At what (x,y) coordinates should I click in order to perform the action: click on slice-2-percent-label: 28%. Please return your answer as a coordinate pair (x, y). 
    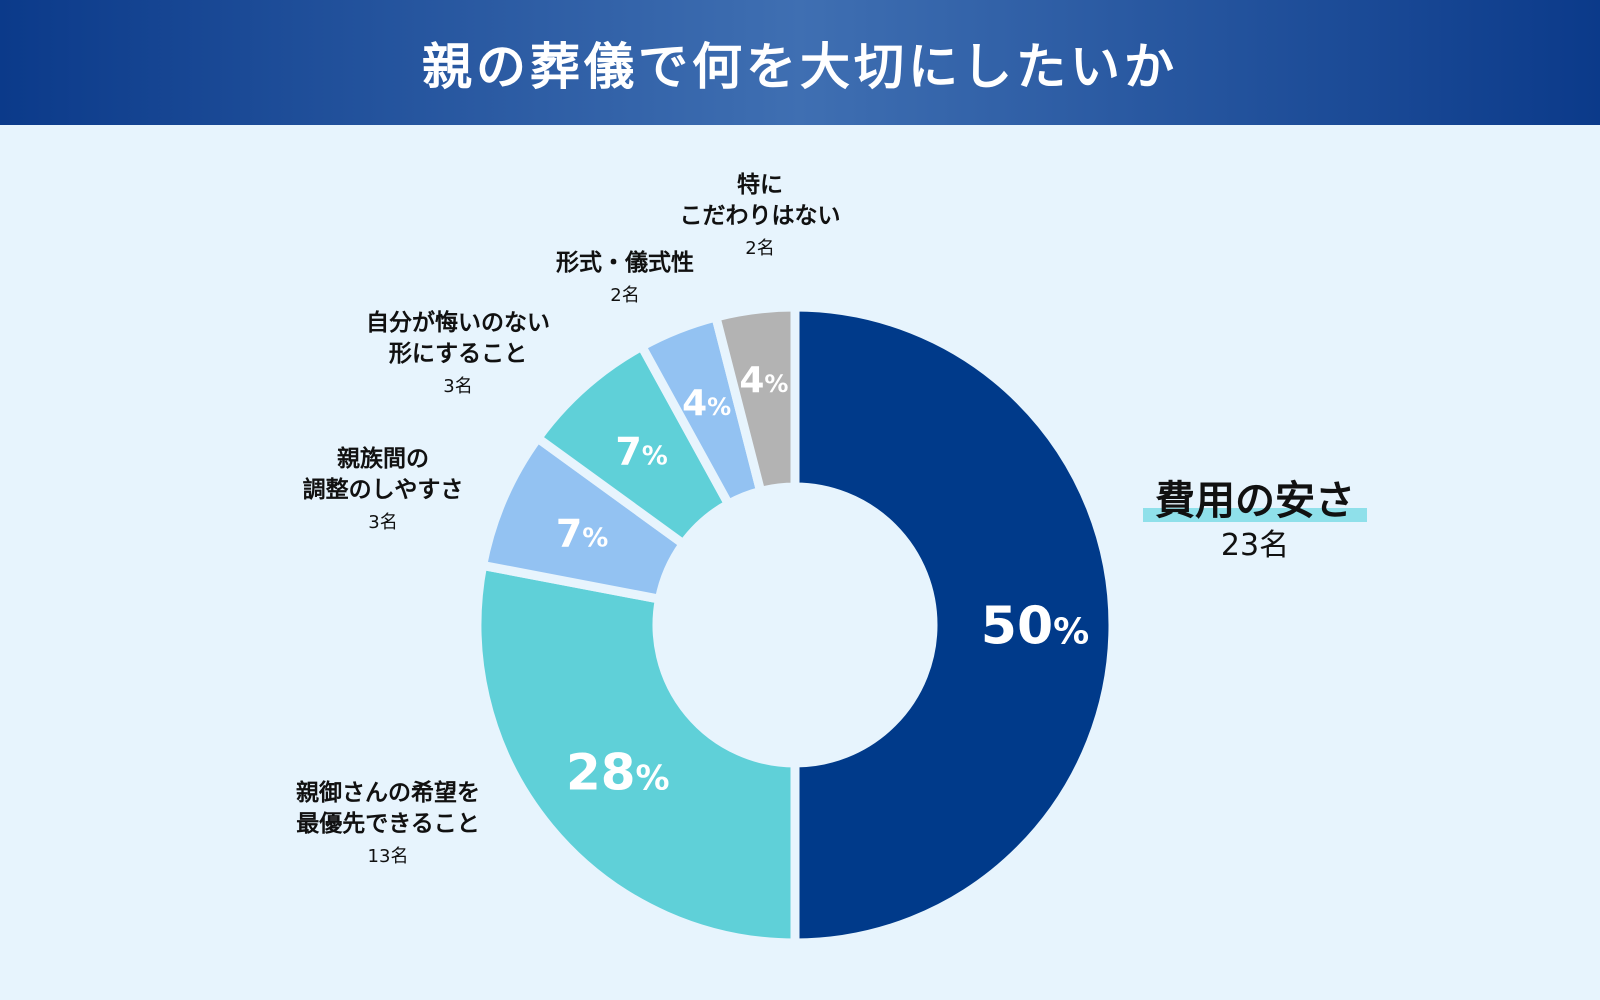
    Looking at the image, I should click on (618, 773).